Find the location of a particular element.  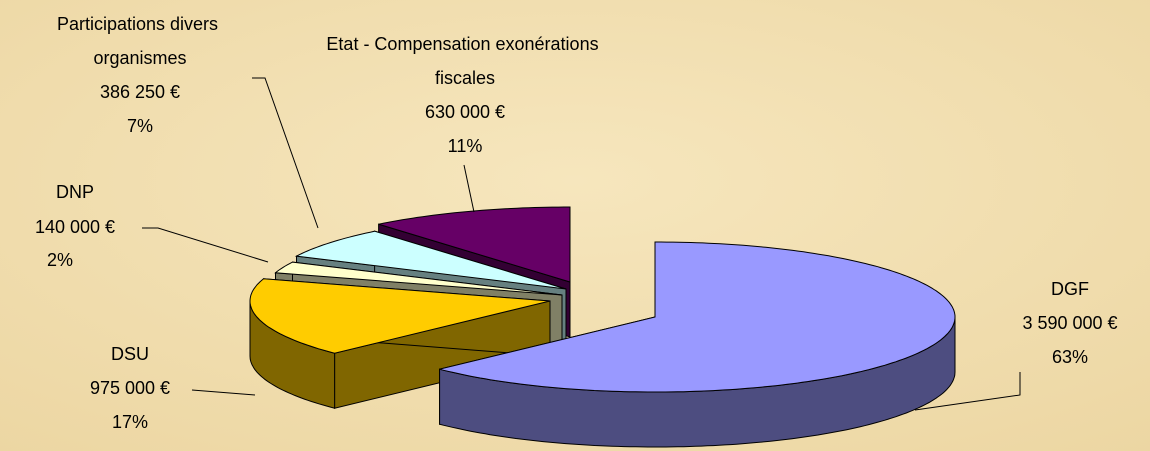

slice-percent-label: 7% is located at coordinates (140, 126).